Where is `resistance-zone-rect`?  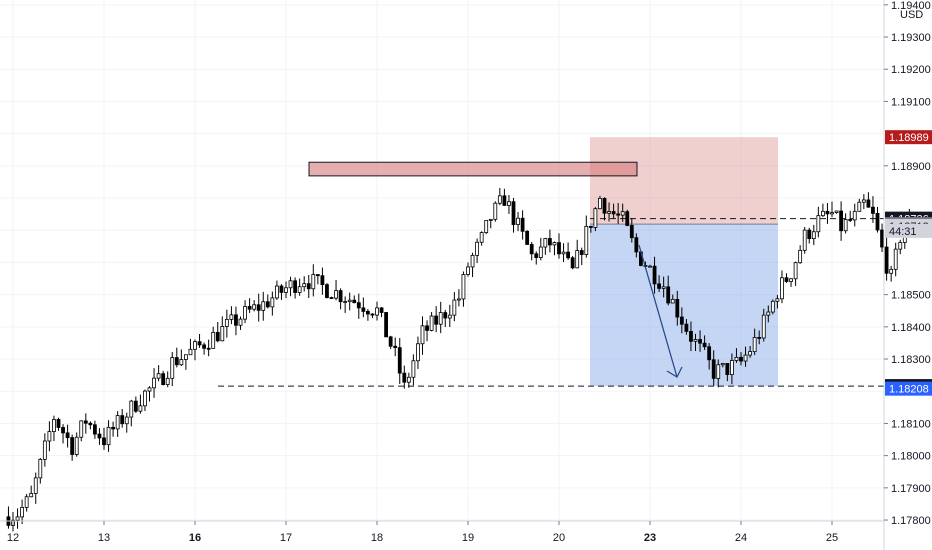 resistance-zone-rect is located at coordinates (473, 169).